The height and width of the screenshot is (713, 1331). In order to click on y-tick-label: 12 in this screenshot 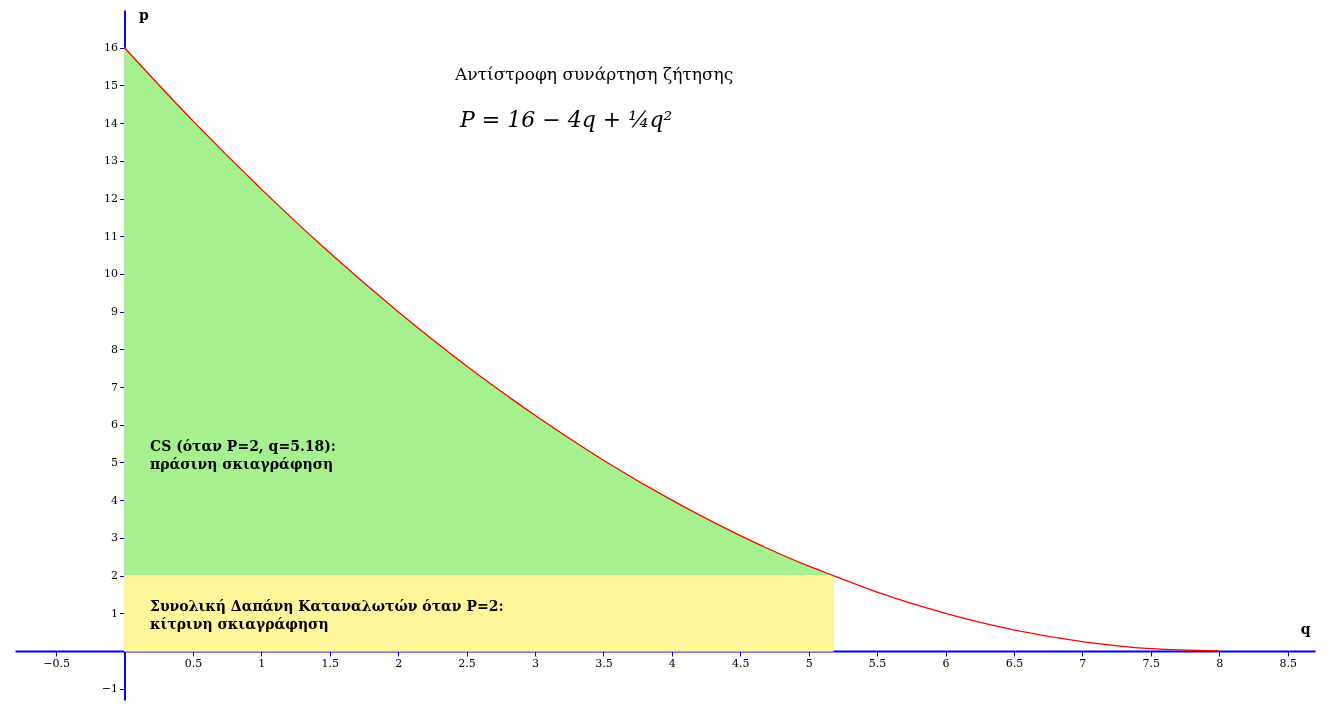, I will do `click(110, 199)`.